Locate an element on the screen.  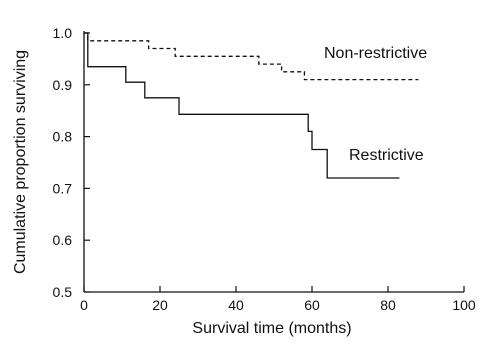
series-label-restrictive: Restrictive is located at coordinates (386, 155).